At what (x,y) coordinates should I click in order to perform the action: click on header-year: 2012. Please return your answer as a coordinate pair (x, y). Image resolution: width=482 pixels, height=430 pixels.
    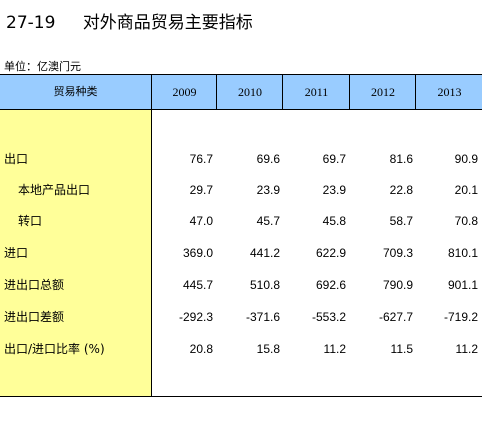
    Looking at the image, I should click on (382, 92).